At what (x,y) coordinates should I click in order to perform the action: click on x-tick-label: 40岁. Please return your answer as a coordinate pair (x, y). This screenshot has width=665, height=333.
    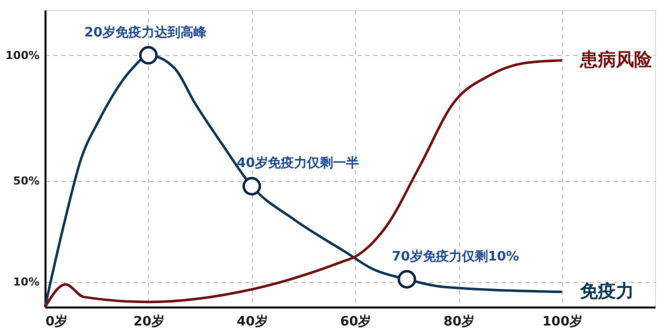
    Looking at the image, I should click on (252, 322).